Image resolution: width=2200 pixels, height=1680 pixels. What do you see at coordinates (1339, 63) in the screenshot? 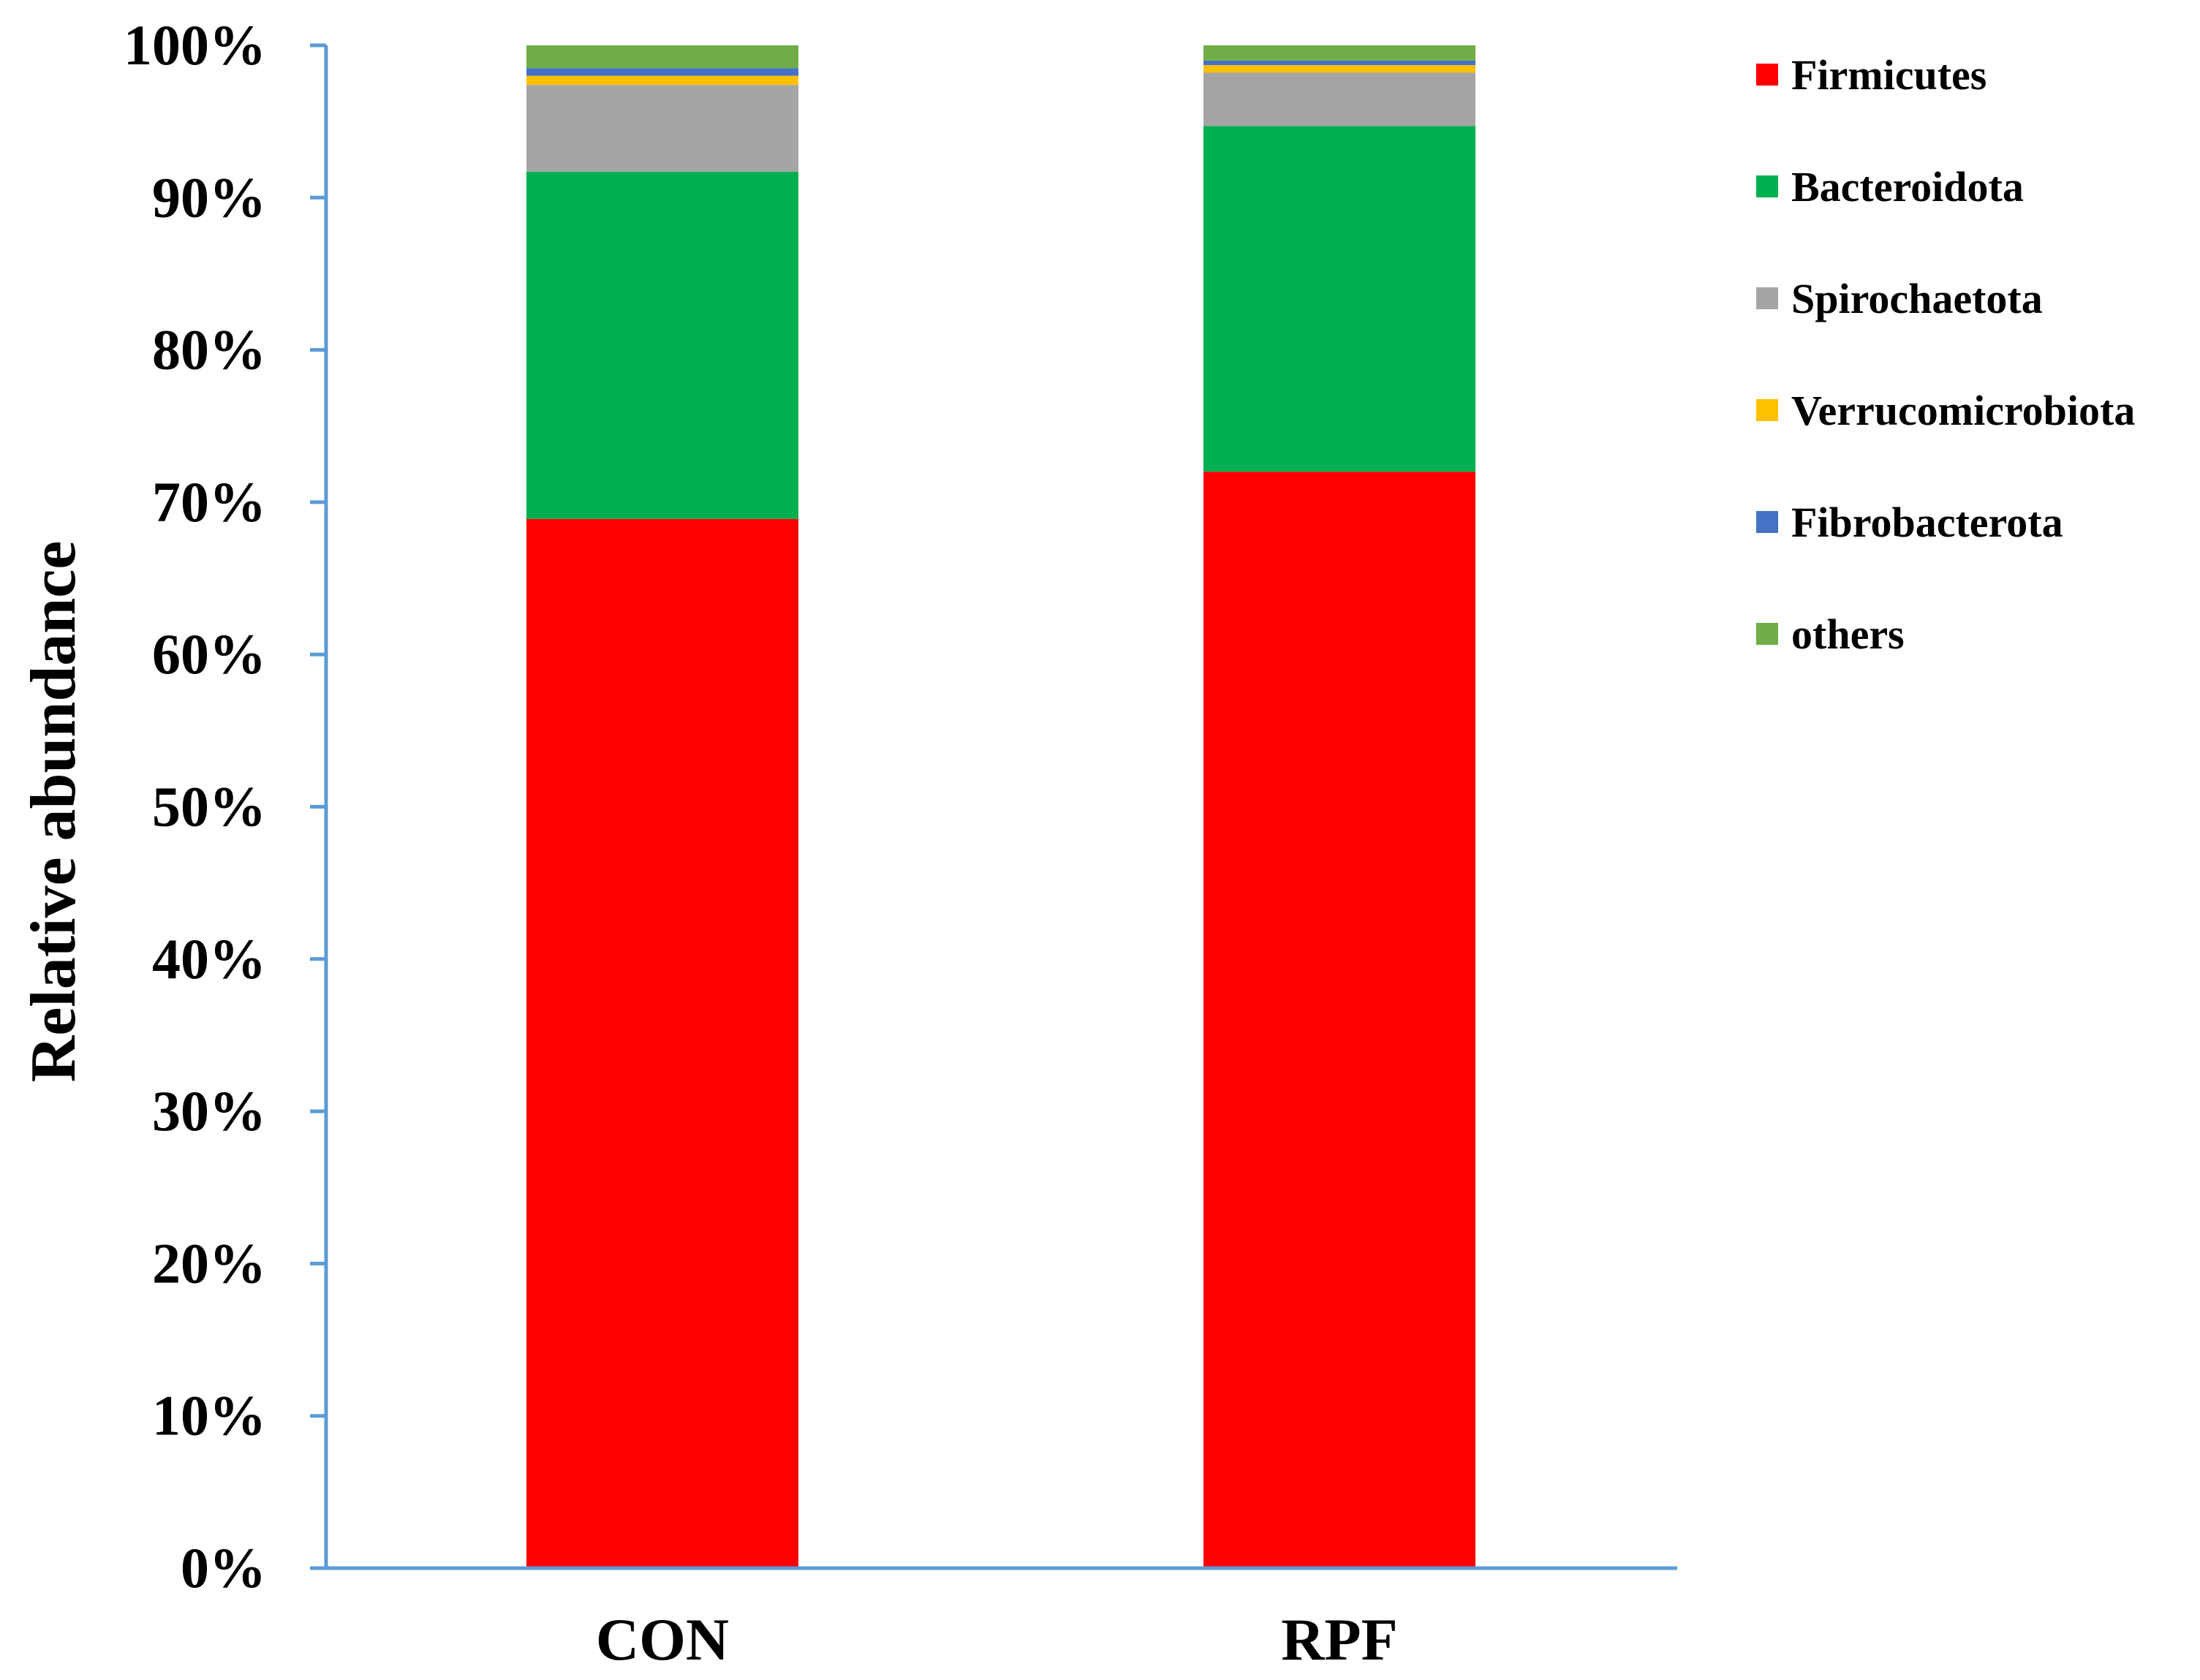
I see `bar-segment-rpf-fibrobacterota` at bounding box center [1339, 63].